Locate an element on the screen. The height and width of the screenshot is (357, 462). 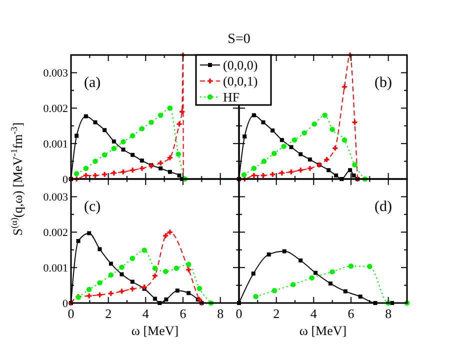
annotation: (a) is located at coordinates (92, 83).